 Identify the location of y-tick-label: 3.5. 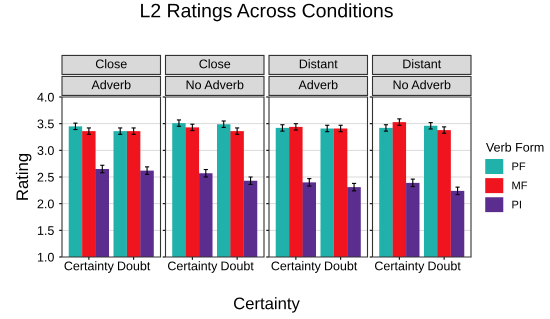
(45, 123).